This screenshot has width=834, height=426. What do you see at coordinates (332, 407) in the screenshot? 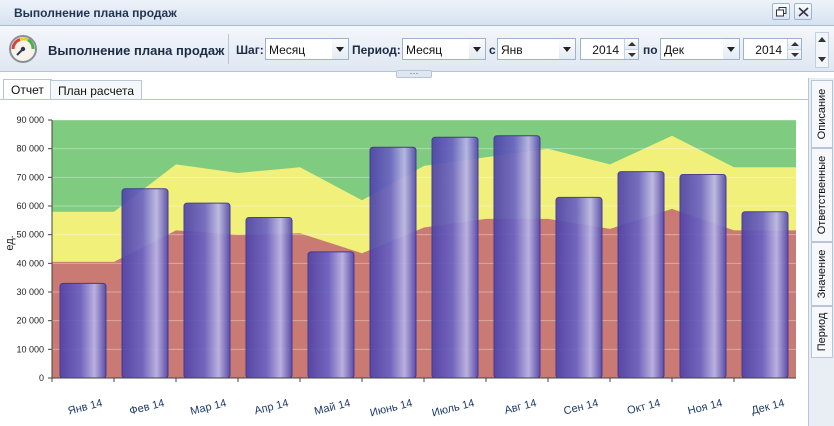
I see `x-tick-label: Май 14` at bounding box center [332, 407].